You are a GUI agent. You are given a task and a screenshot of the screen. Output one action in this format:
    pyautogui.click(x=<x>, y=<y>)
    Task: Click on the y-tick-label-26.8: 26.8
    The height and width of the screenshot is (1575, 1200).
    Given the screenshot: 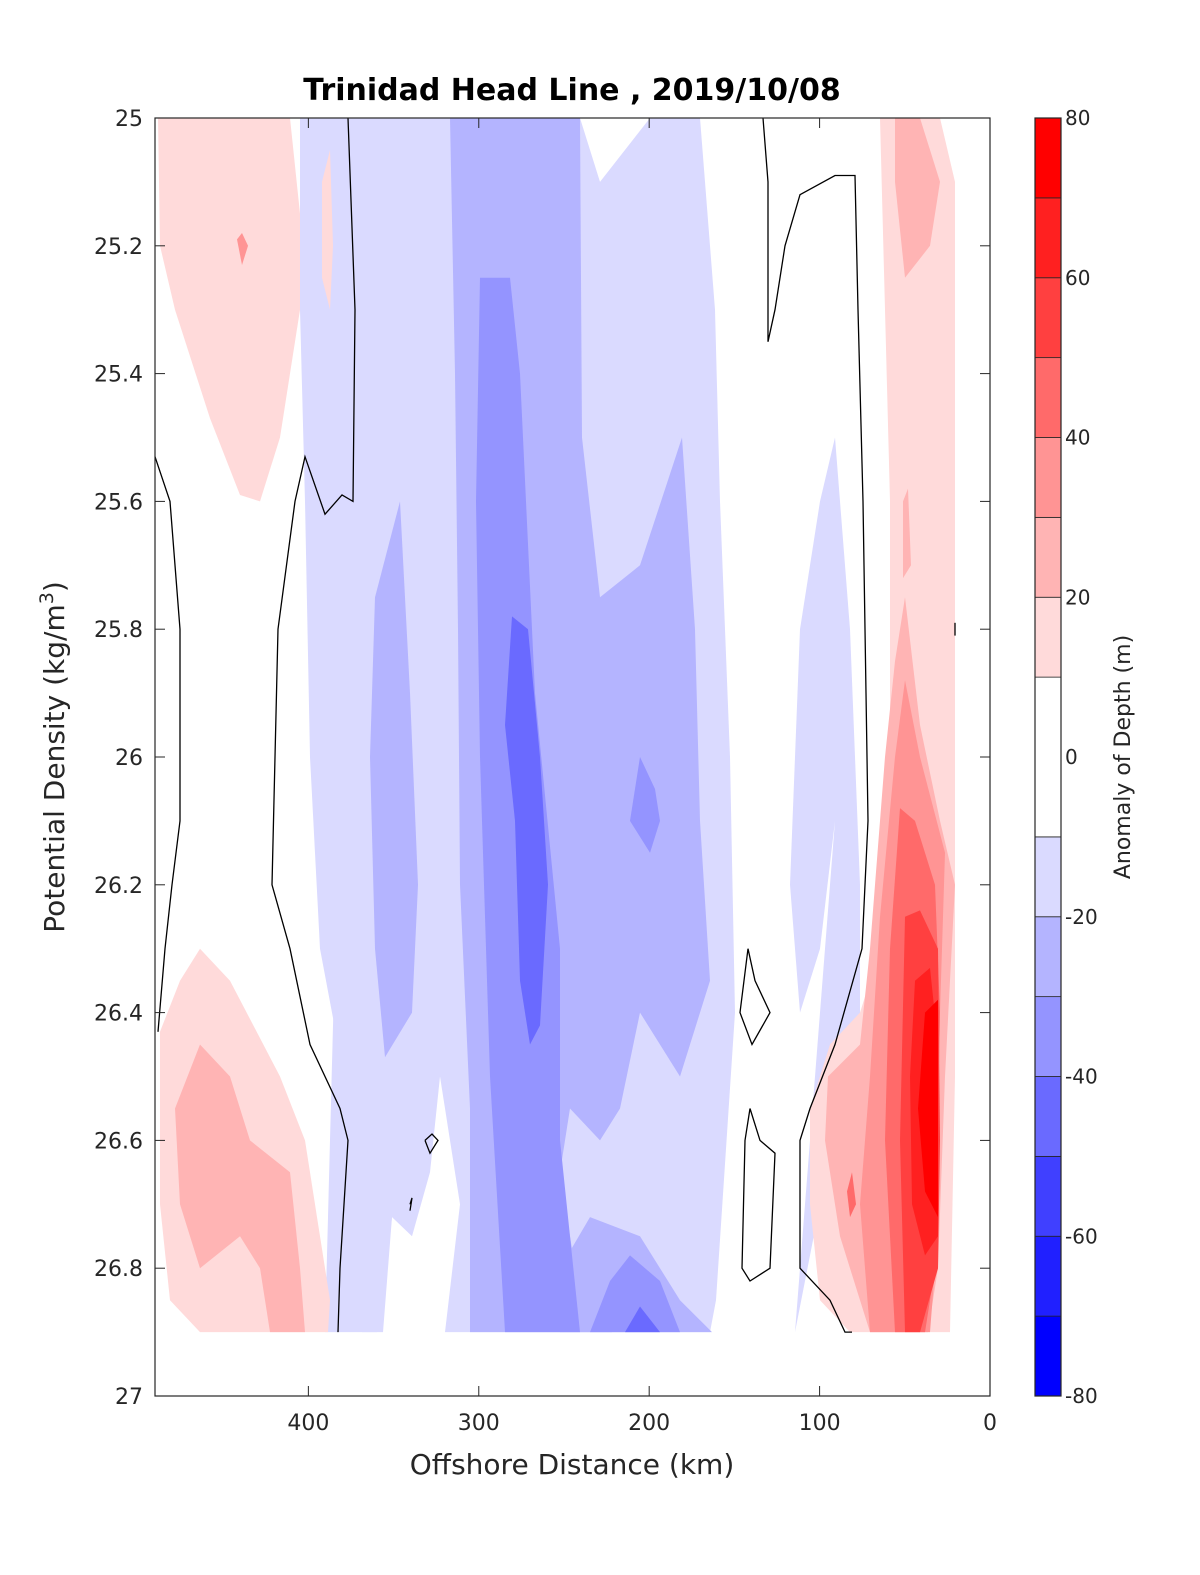 What is the action you would take?
    pyautogui.click(x=118, y=1269)
    